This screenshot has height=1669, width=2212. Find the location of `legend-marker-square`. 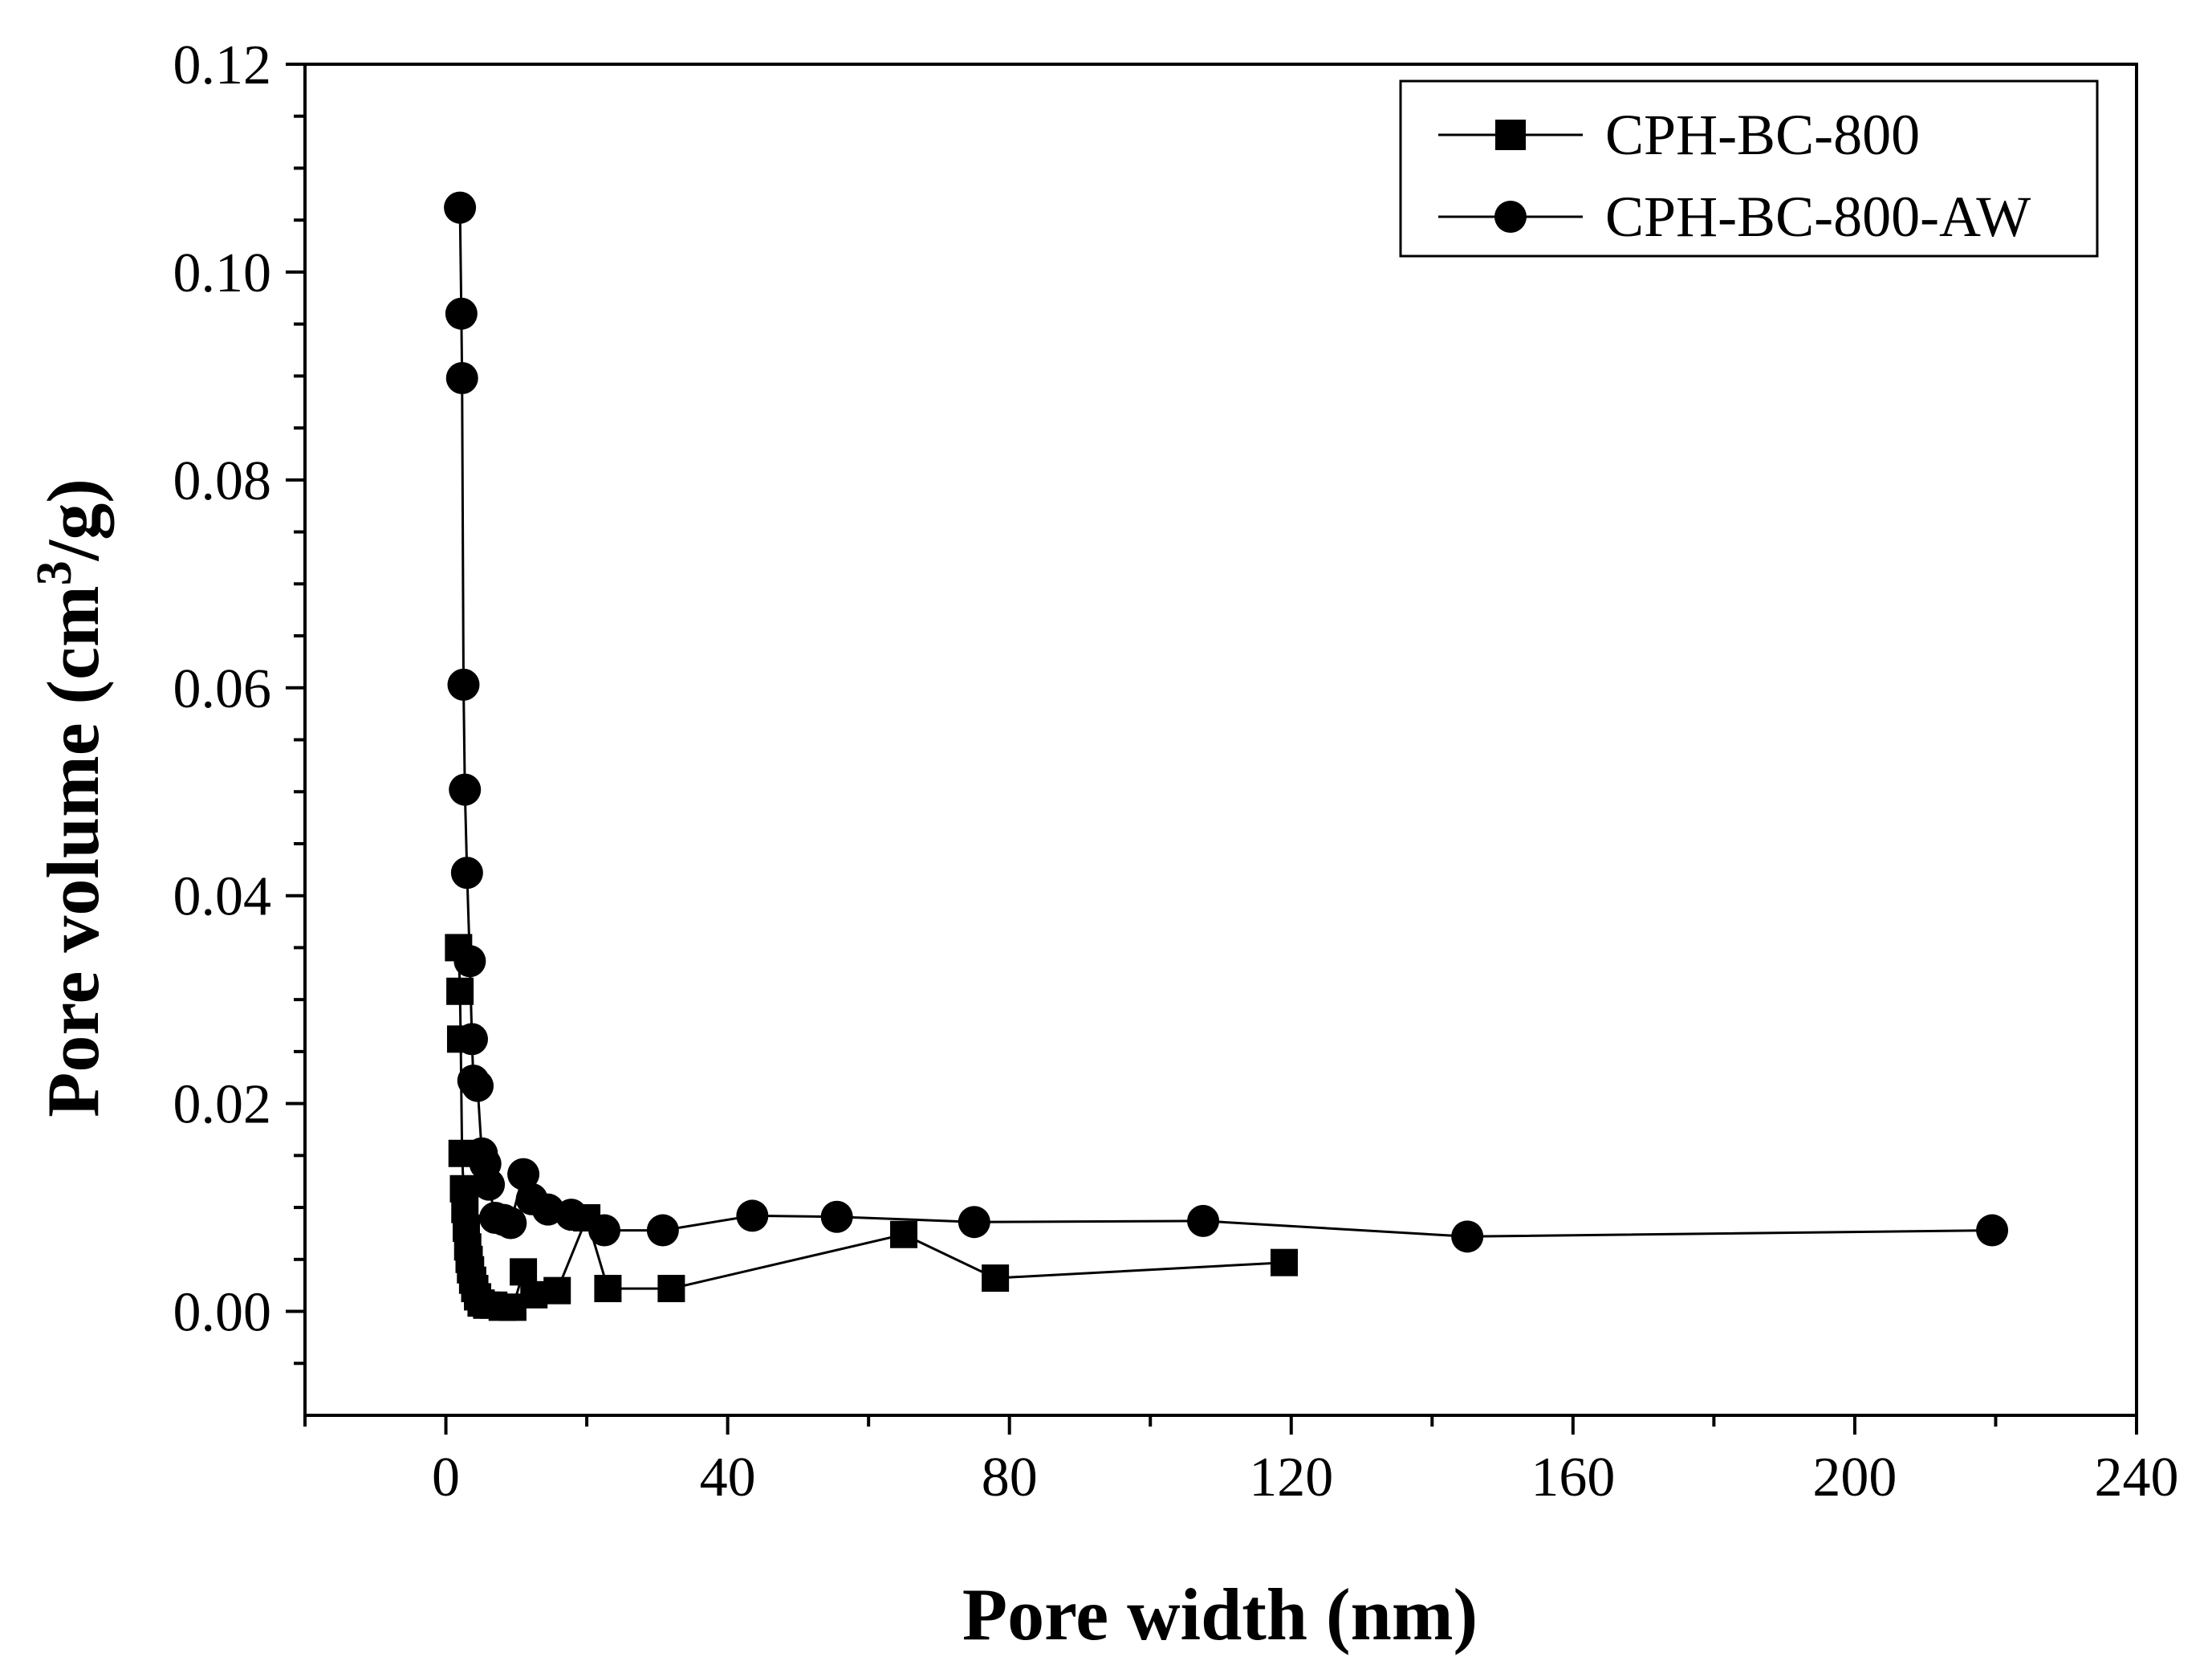

legend-marker-square is located at coordinates (1510, 135).